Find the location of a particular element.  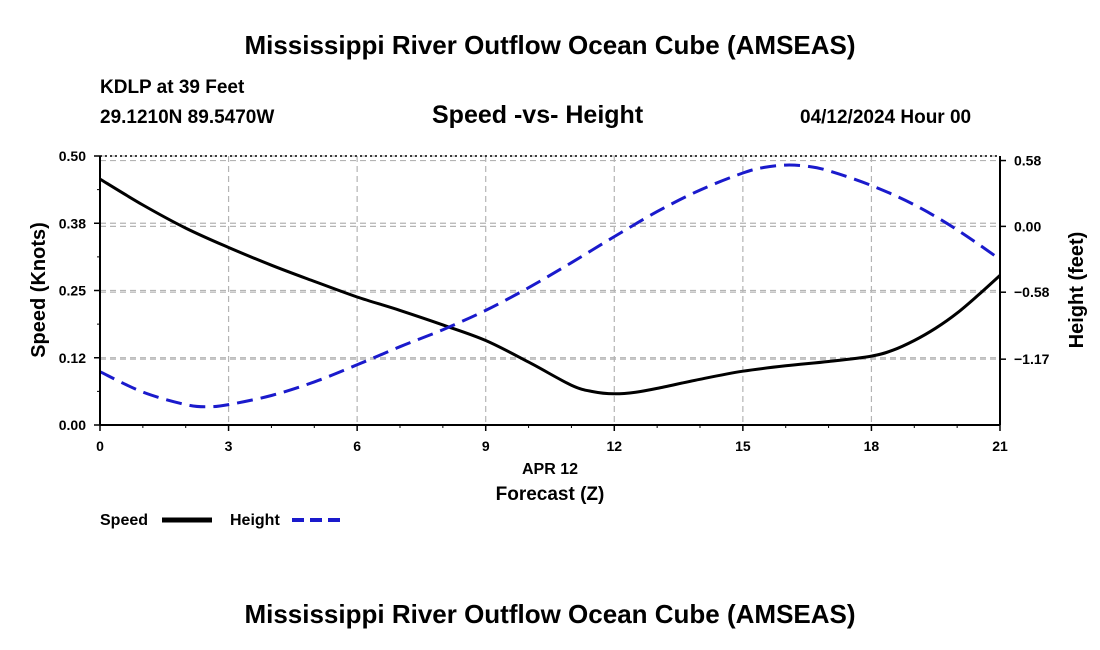

y-tick-label: 0.00 is located at coordinates (72, 425).